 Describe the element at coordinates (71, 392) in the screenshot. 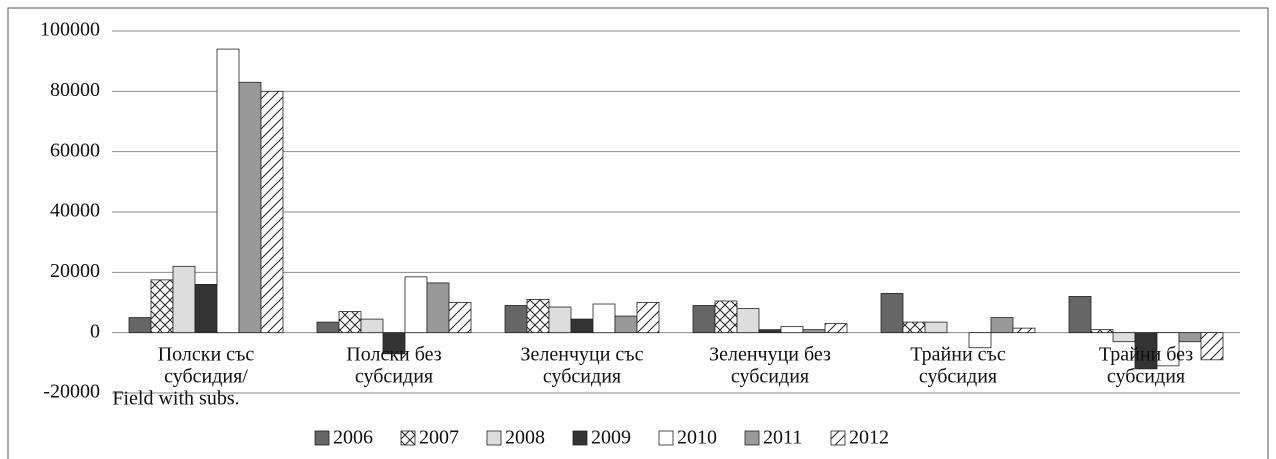

I see `y-tick-label: -20000` at that location.